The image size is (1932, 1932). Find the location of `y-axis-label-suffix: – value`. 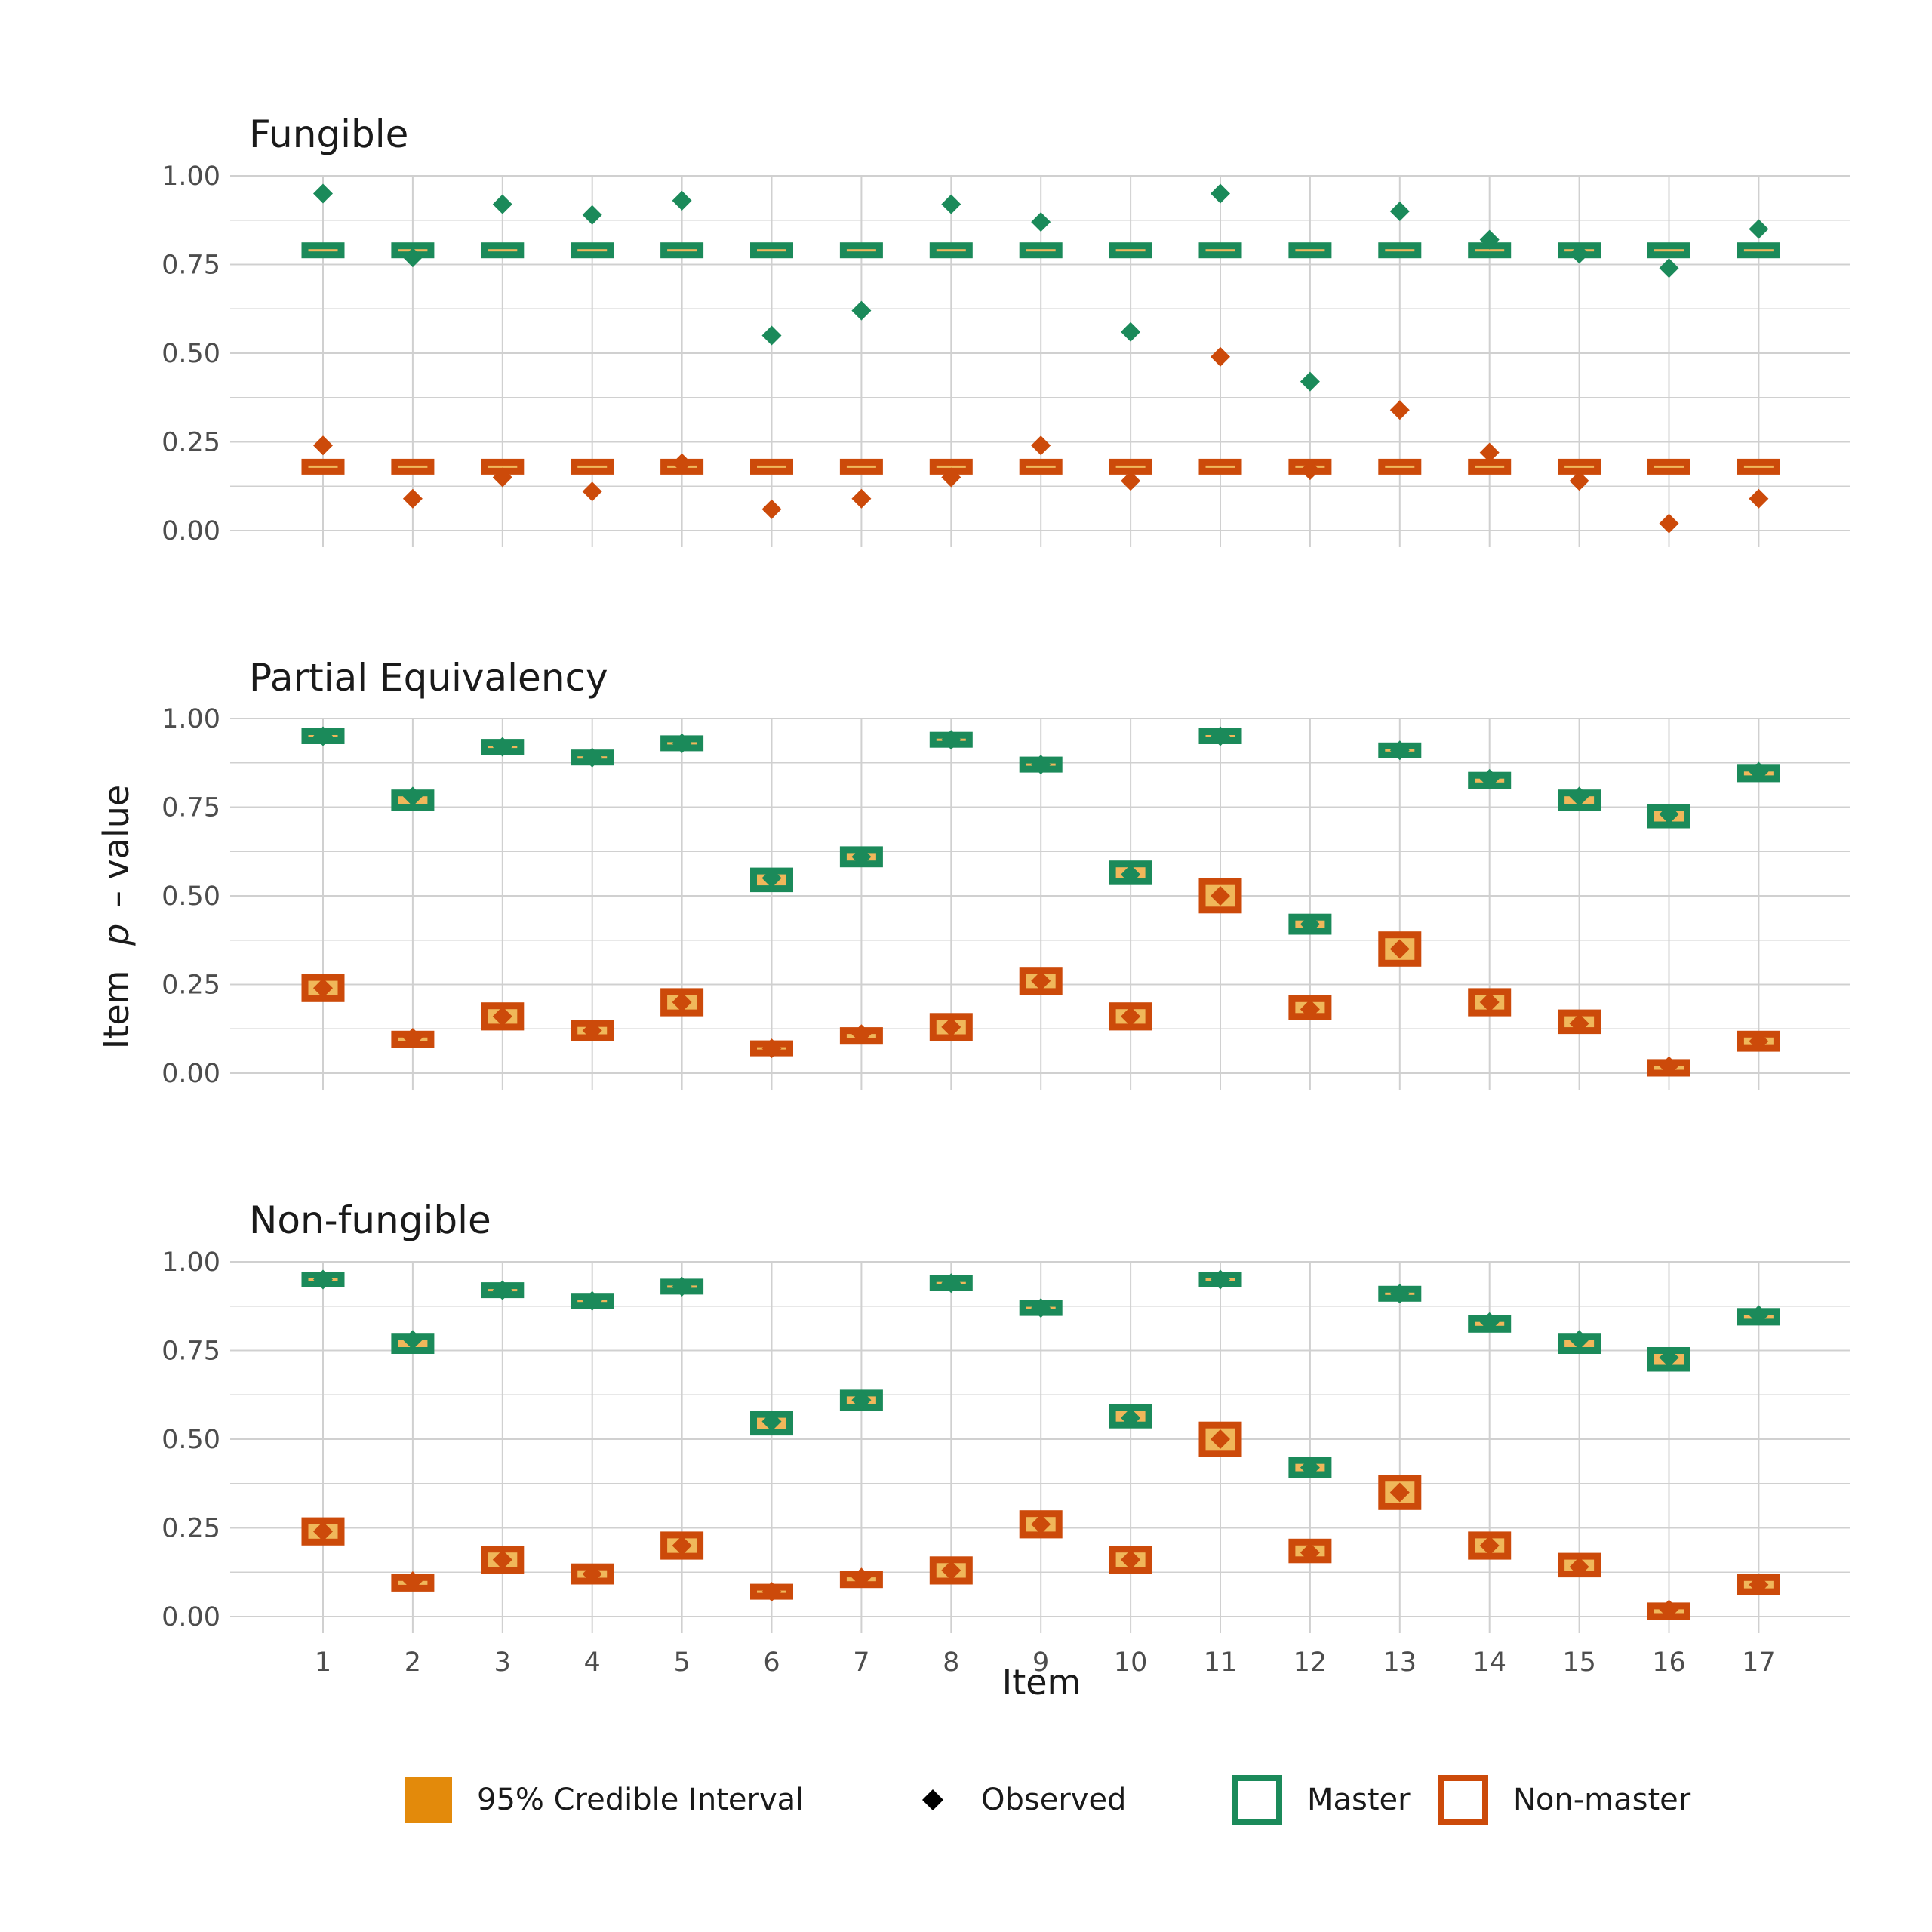

y-axis-label-suffix: – value is located at coordinates (116, 846).